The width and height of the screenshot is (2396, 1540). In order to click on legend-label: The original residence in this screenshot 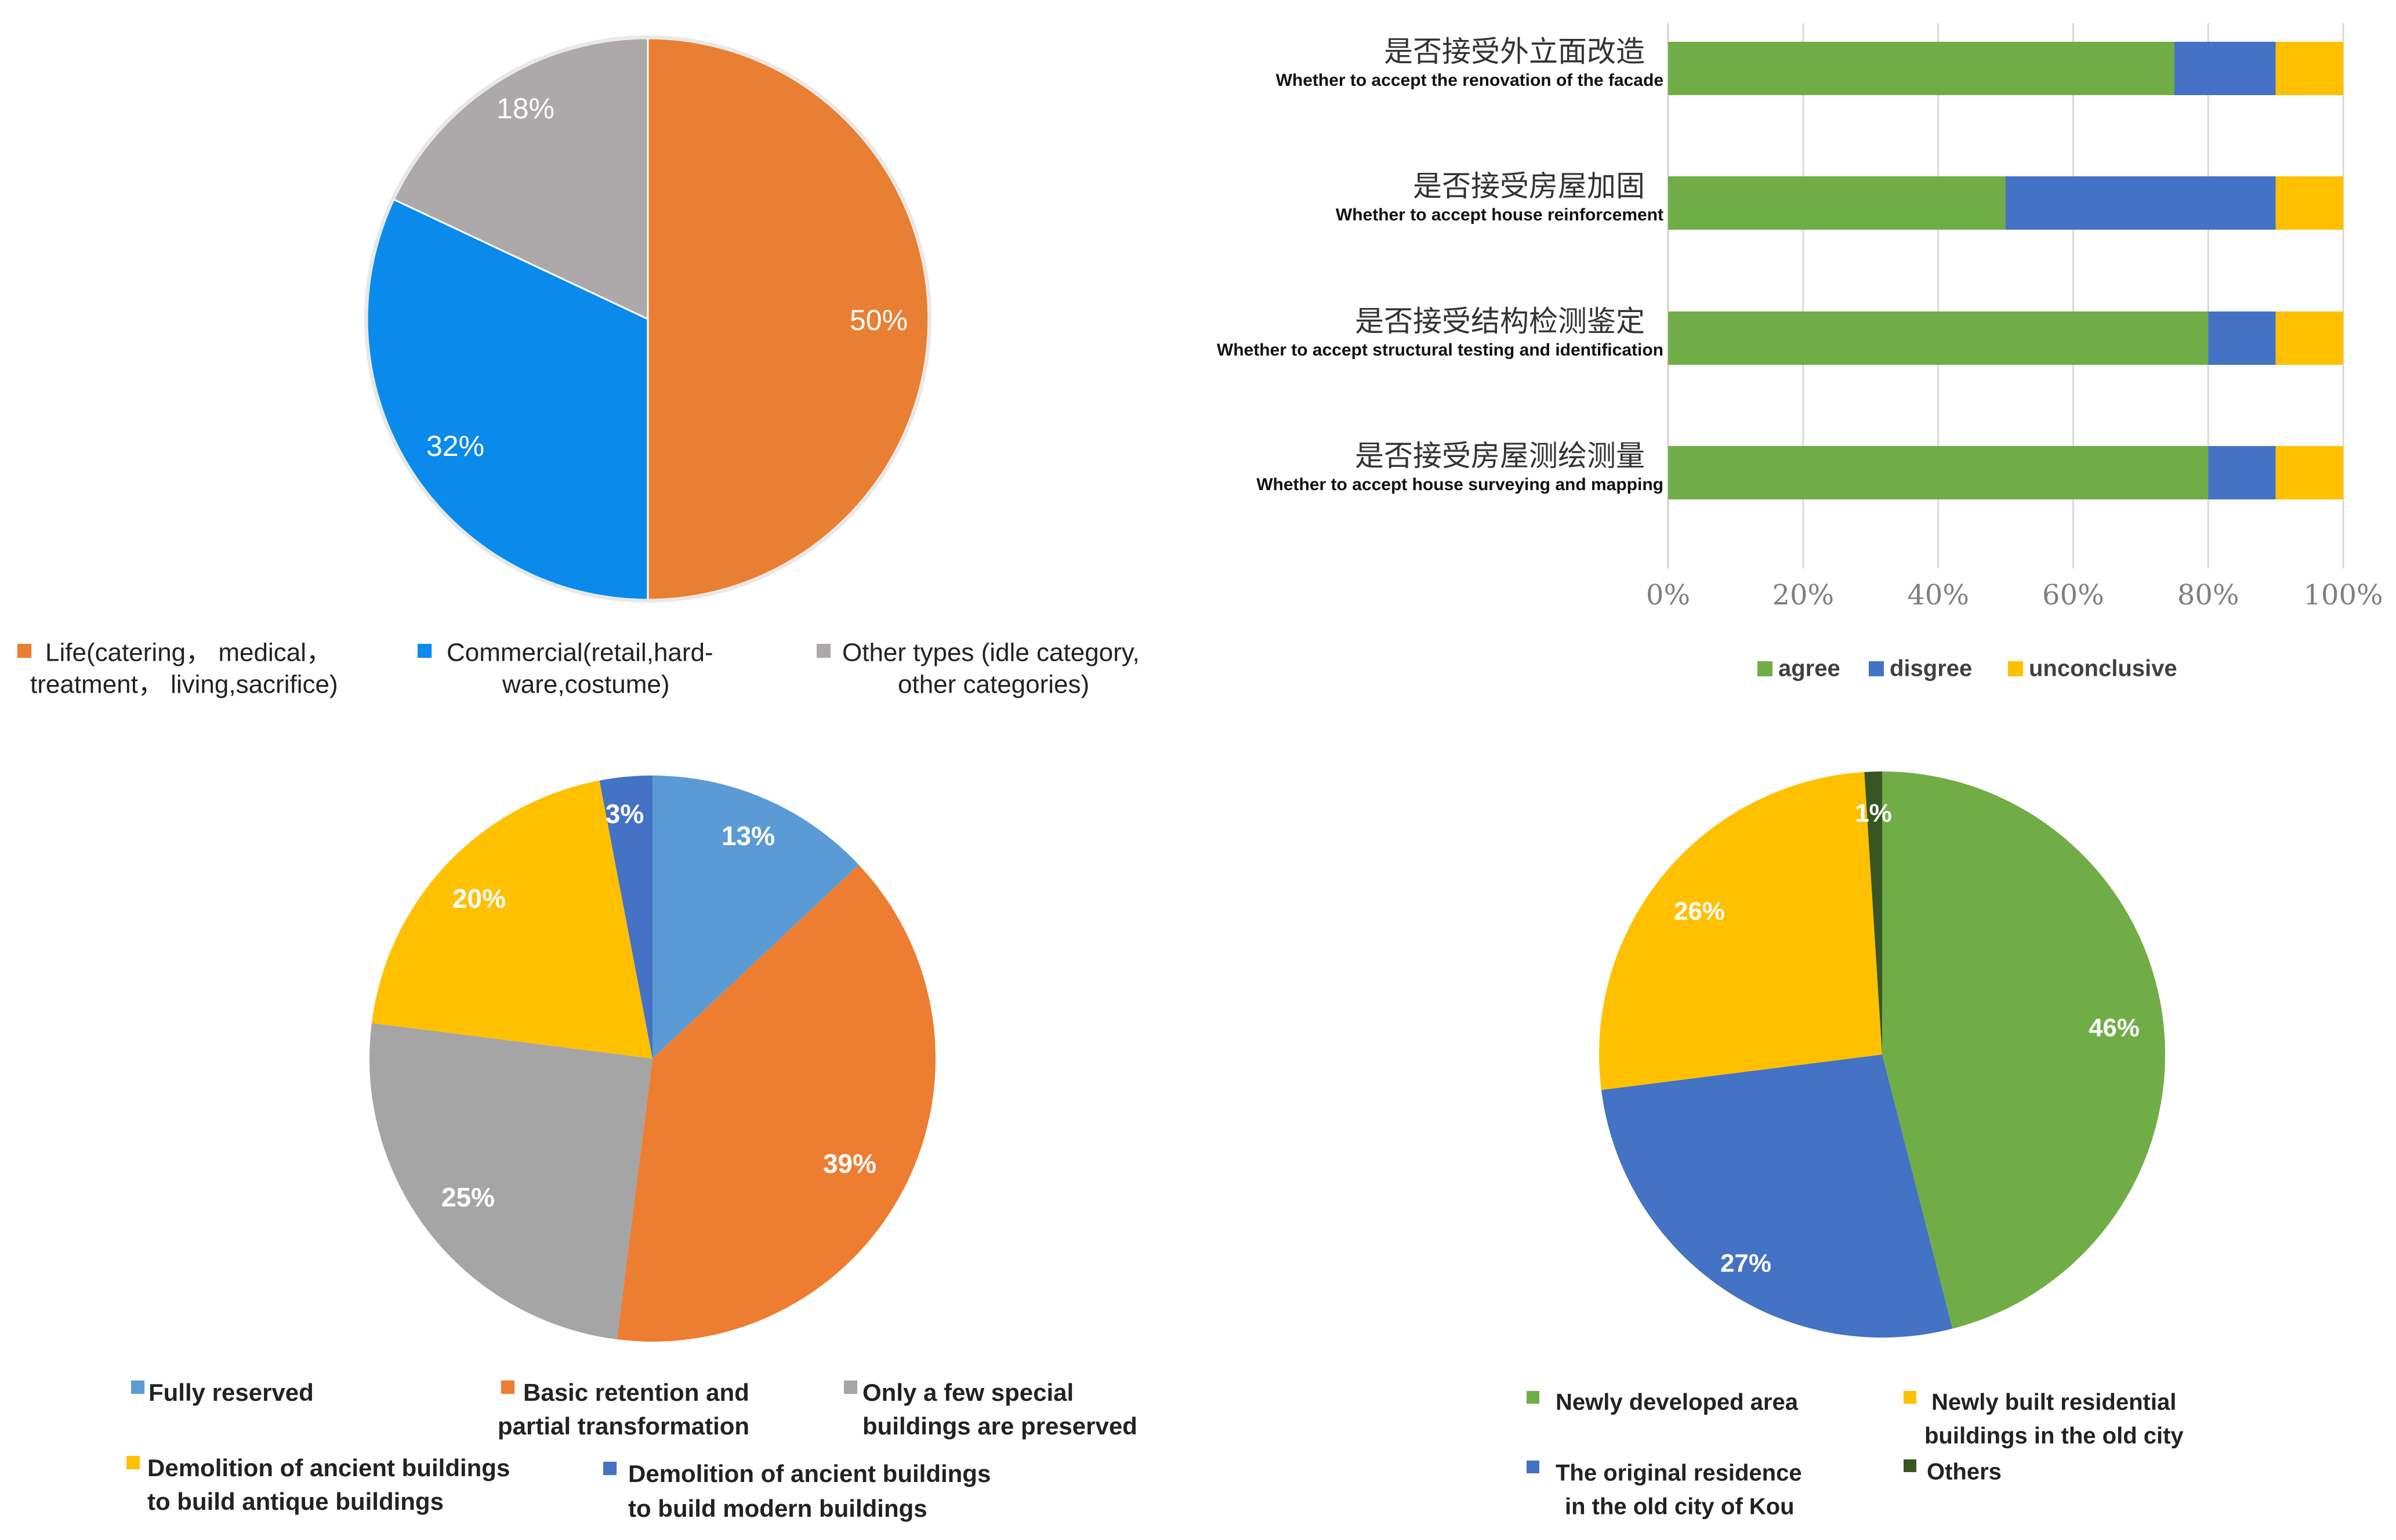, I will do `click(1679, 1473)`.